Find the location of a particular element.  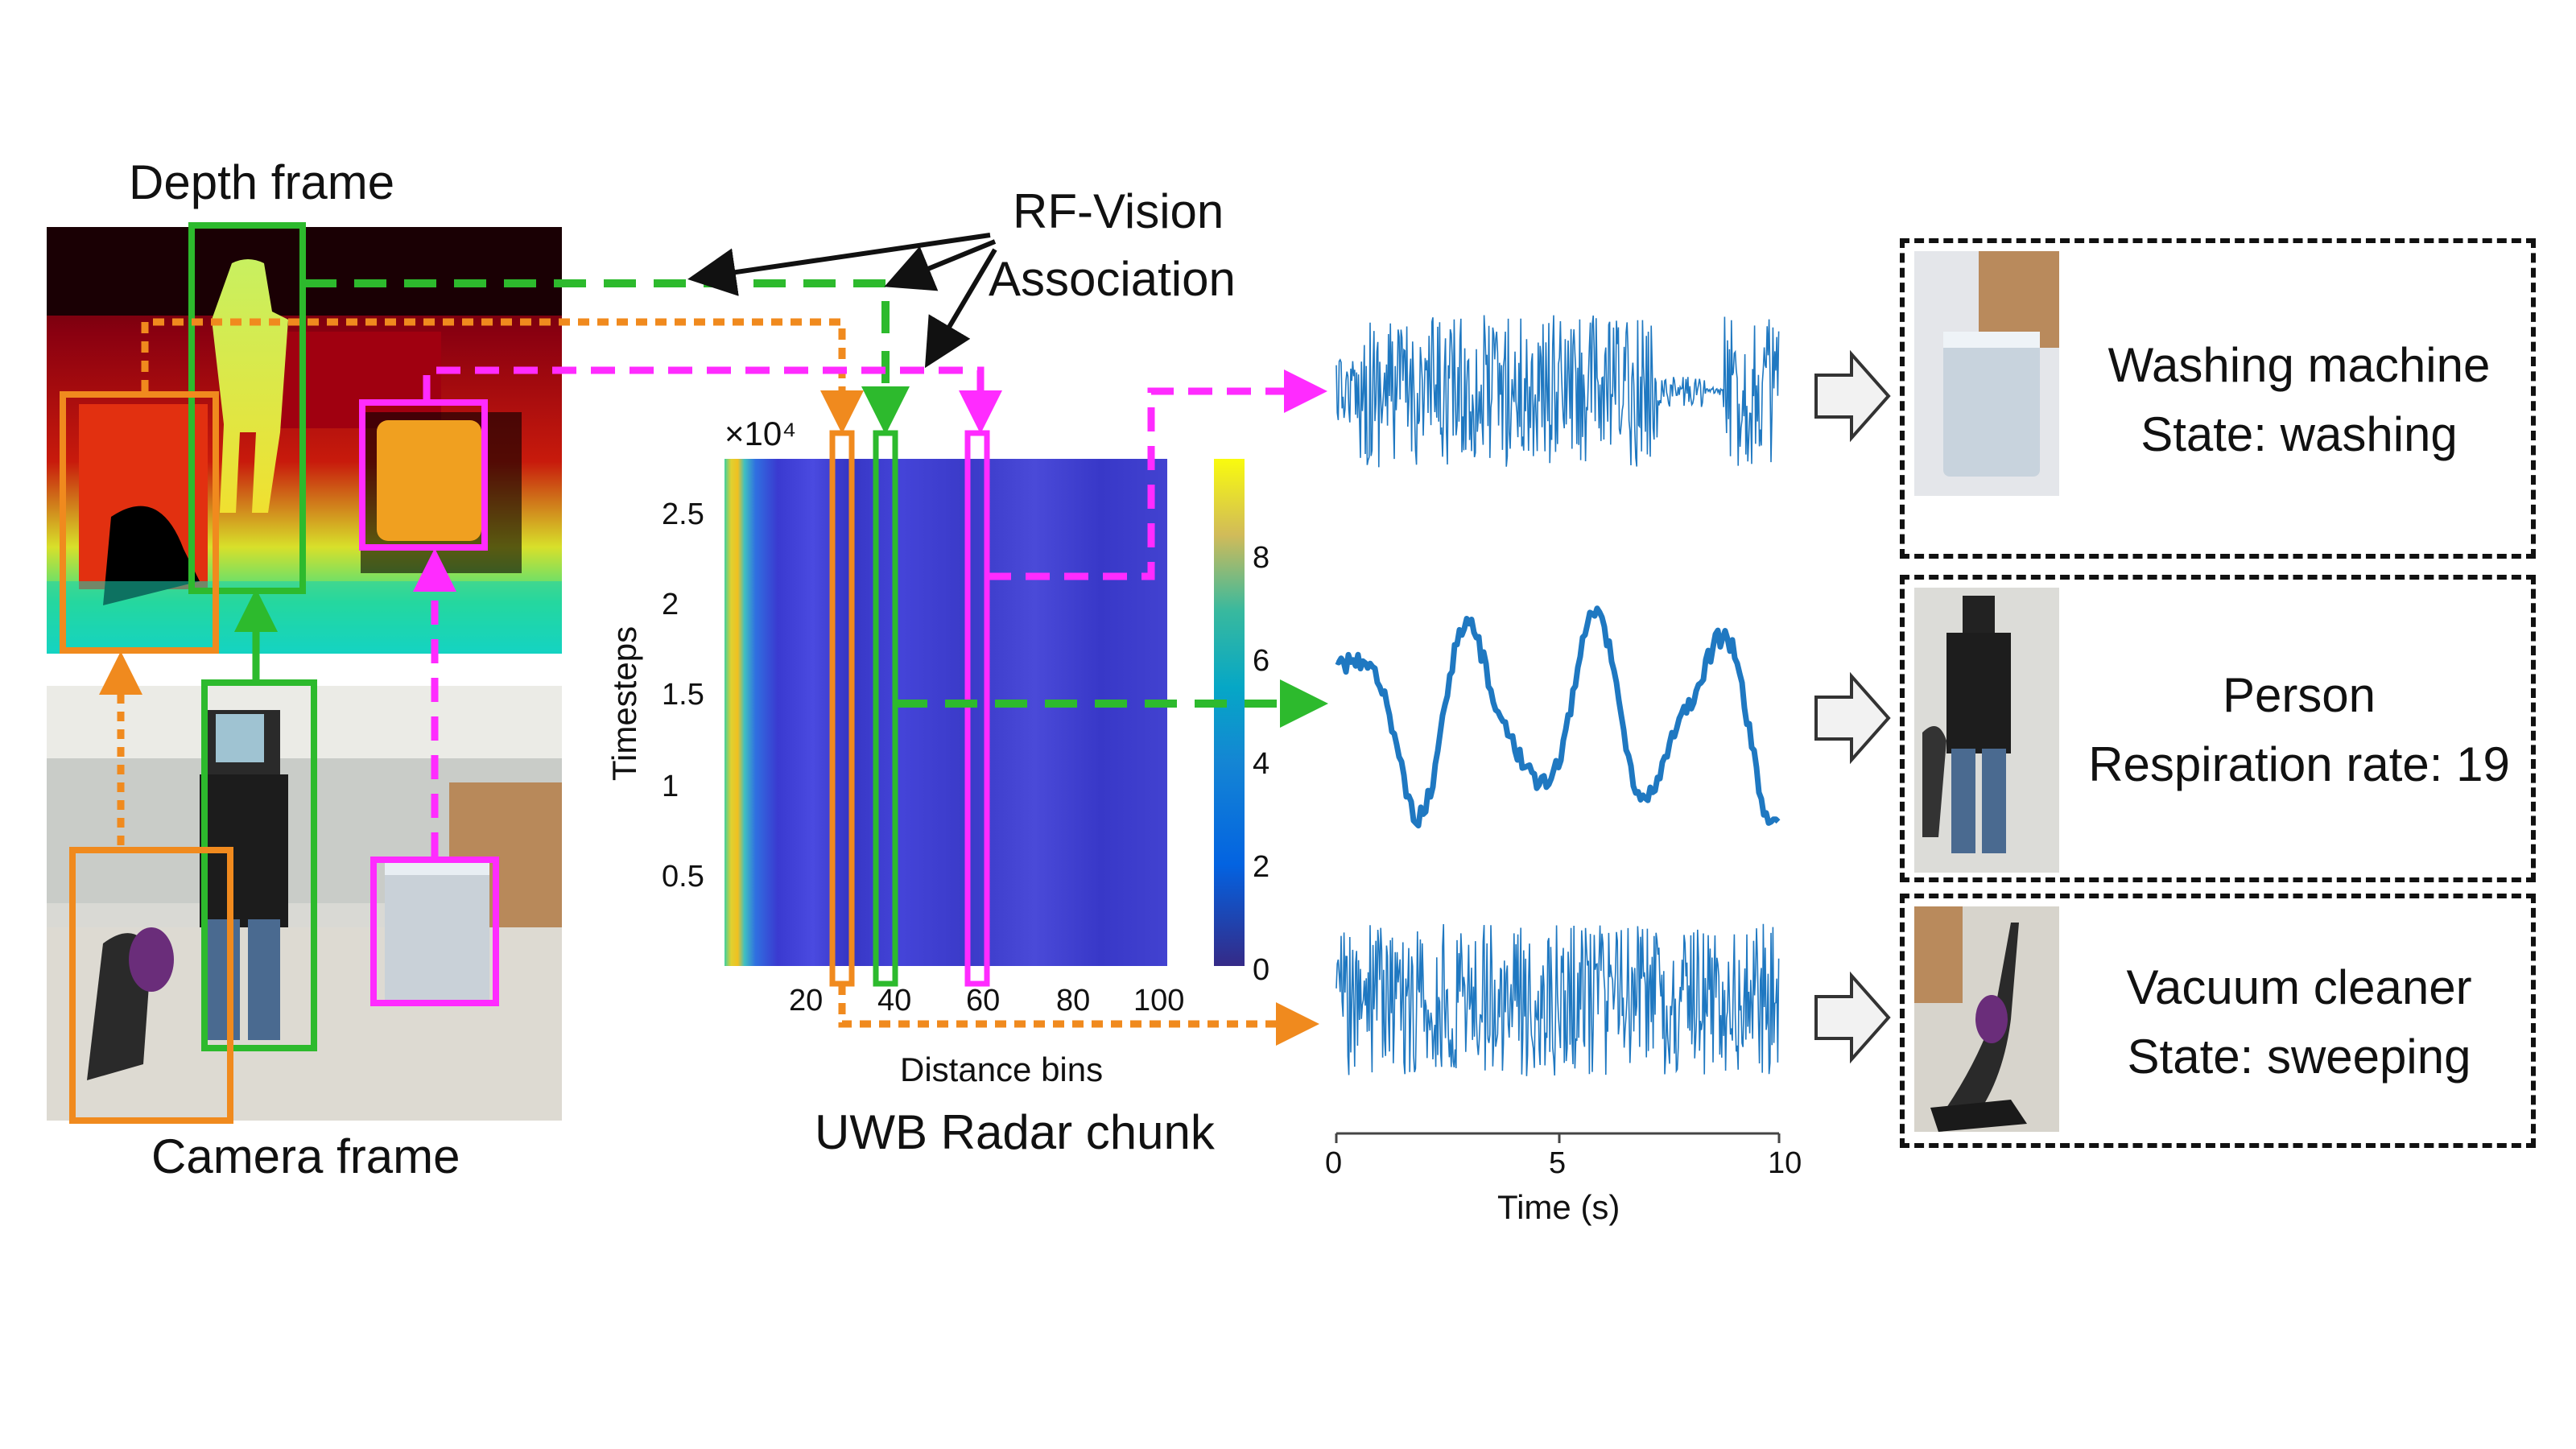

result-description: Person Respiration rate: 19 is located at coordinates (2299, 730).